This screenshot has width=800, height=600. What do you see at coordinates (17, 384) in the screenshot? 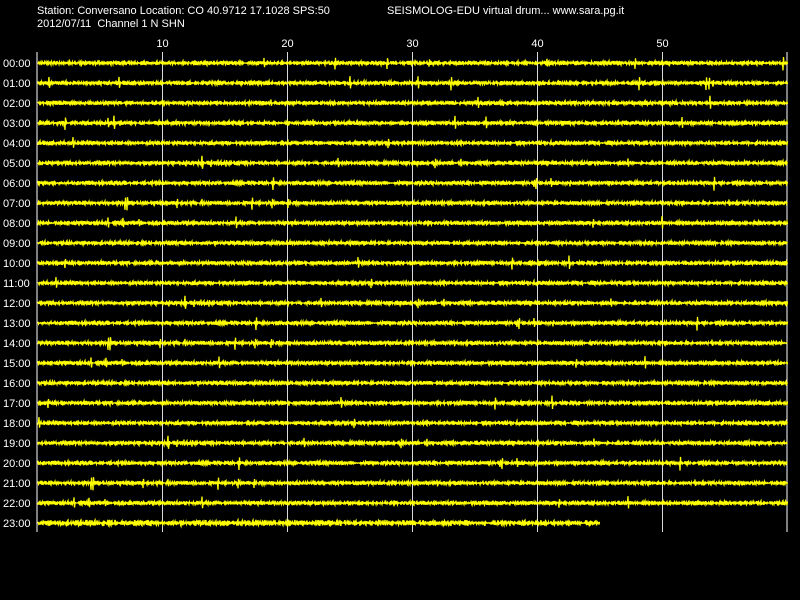
I see `hour-label: 16:00` at bounding box center [17, 384].